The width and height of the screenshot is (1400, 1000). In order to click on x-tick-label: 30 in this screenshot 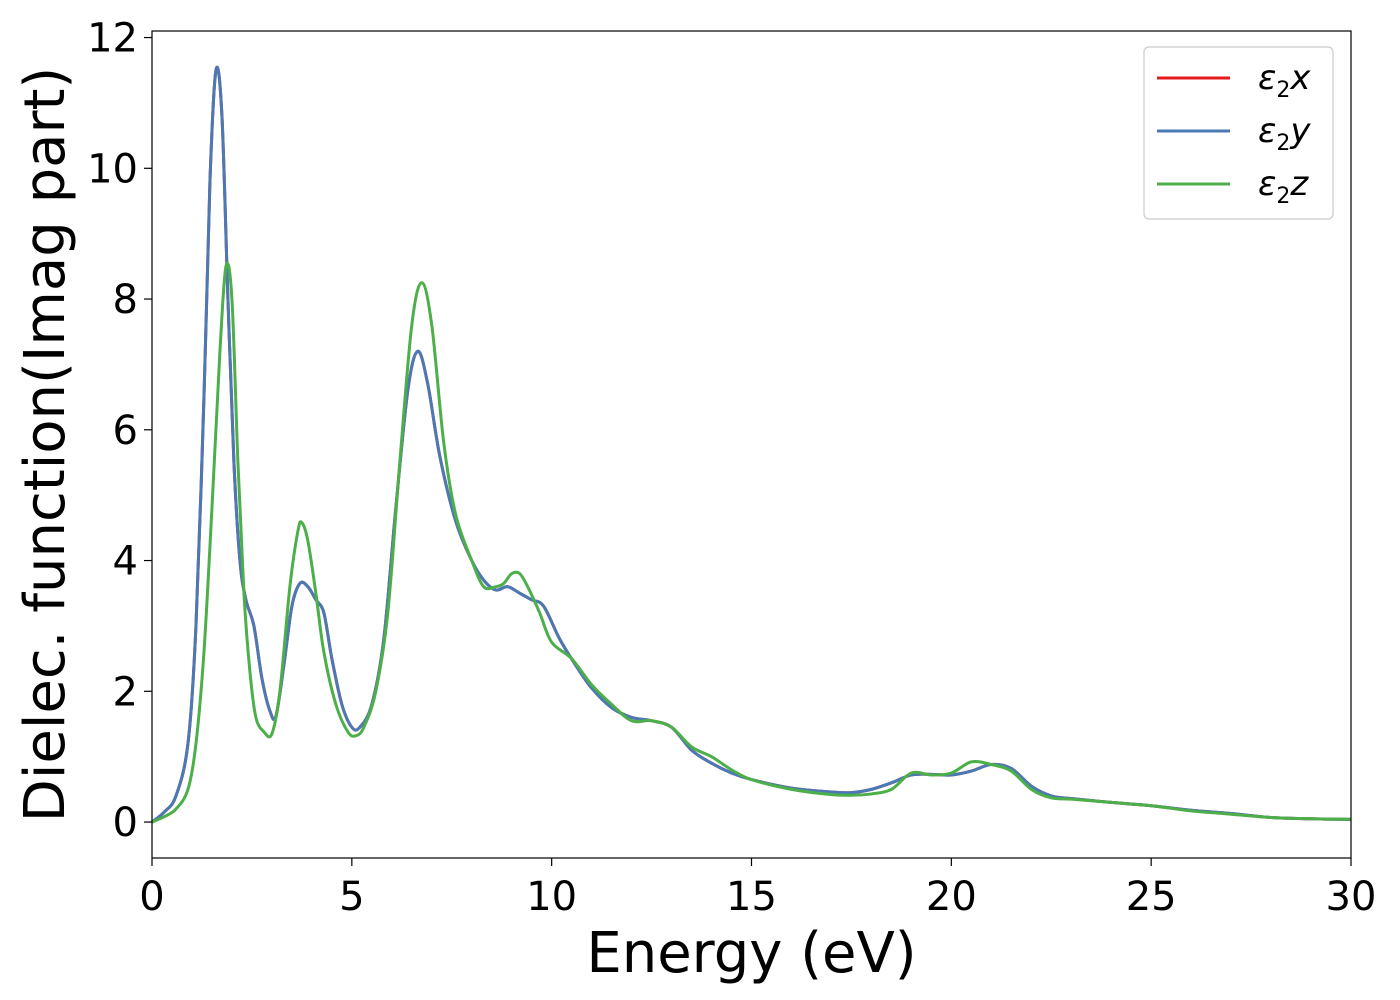, I will do `click(1351, 897)`.